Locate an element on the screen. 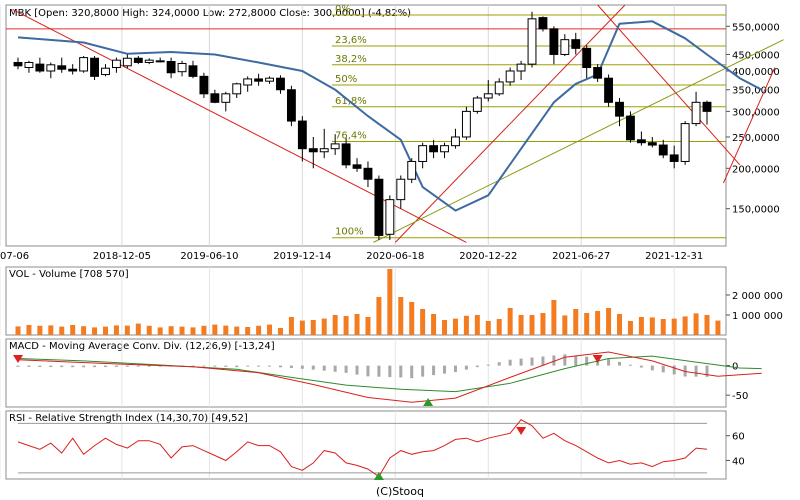 This screenshot has height=500, width=800. rsi-plot-area is located at coordinates (366, 445).